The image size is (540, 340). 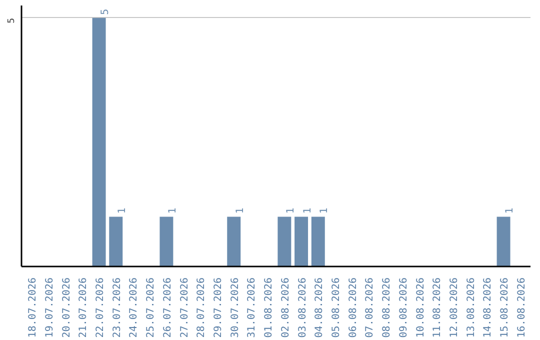 I want to click on x-tick-label: 23.07.2026, so click(x=117, y=307).